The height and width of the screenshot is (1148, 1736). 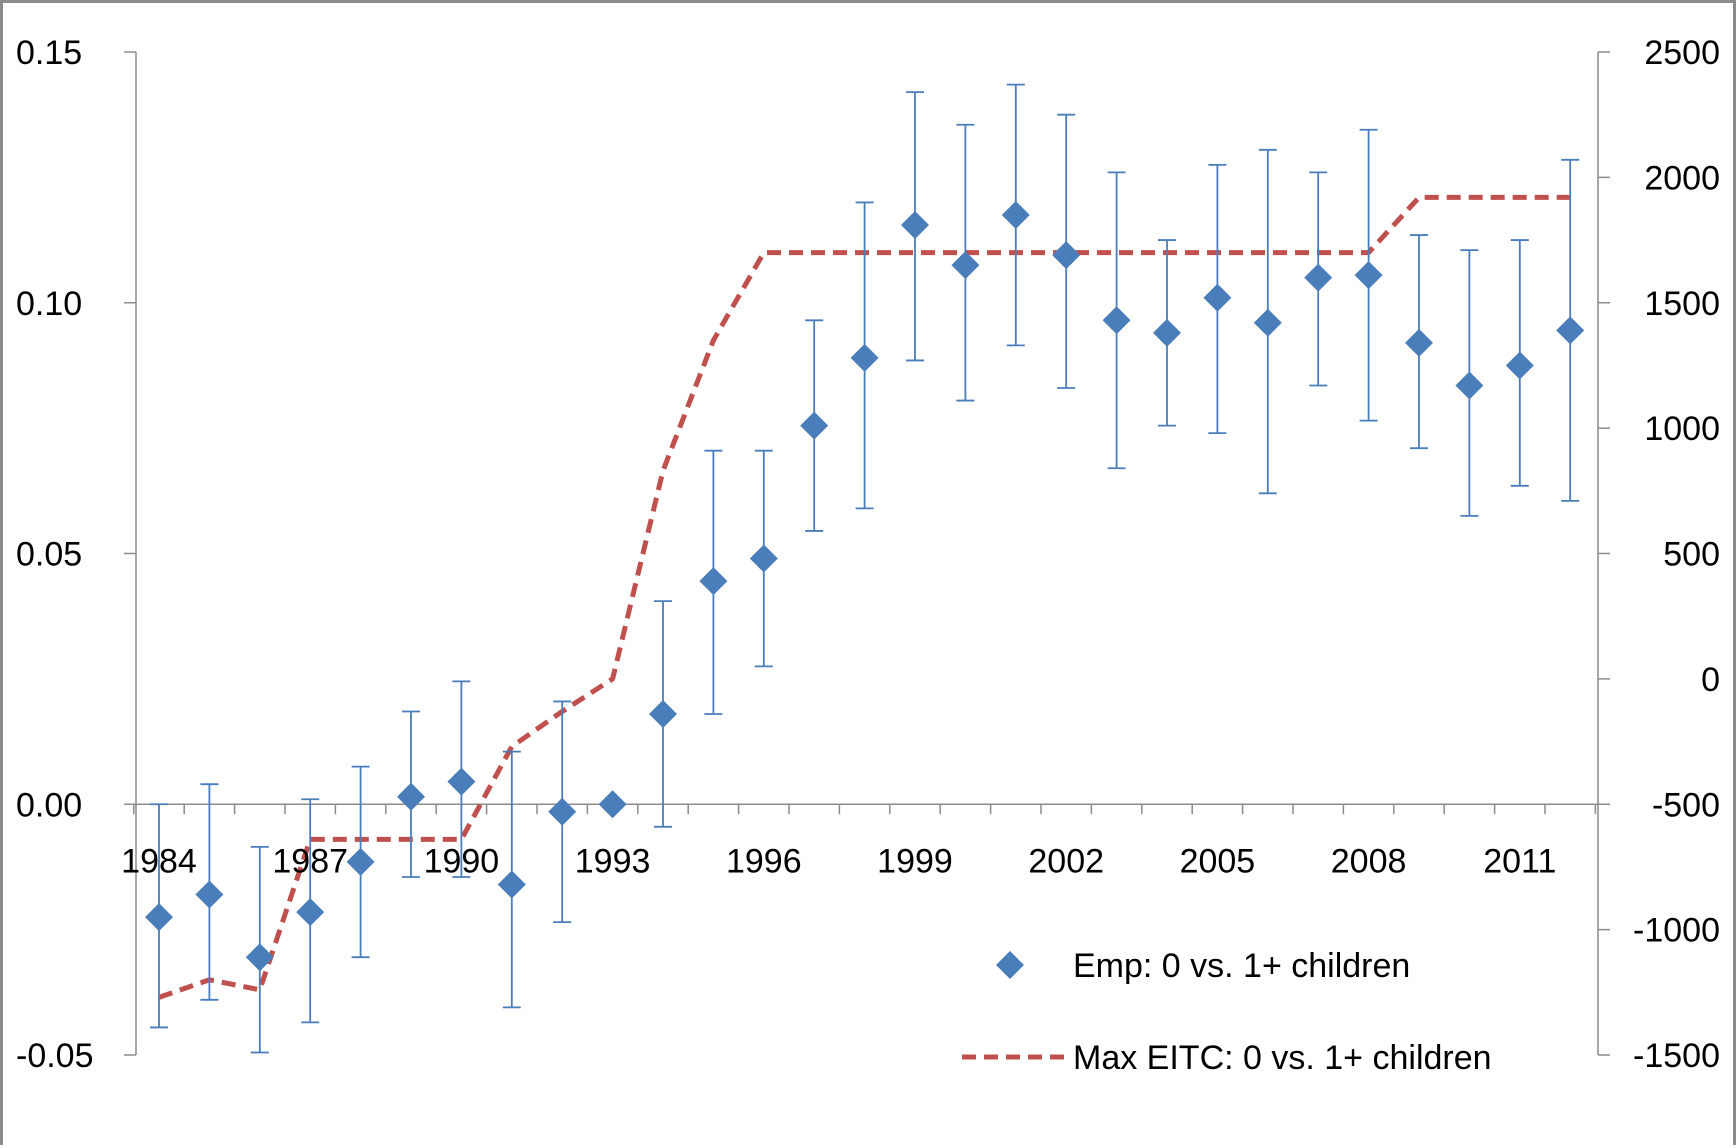 What do you see at coordinates (1682, 429) in the screenshot?
I see `right-axis-tick-label: 1000` at bounding box center [1682, 429].